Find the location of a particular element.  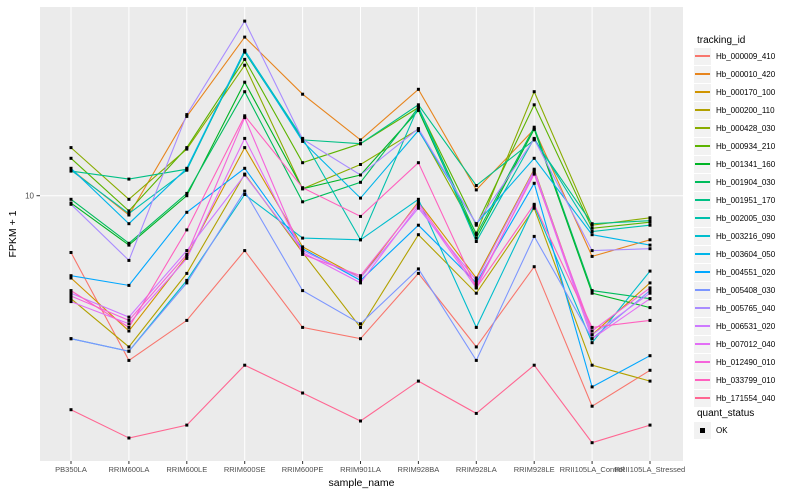

legend-item-label: Hb_000009_410 is located at coordinates (746, 56).